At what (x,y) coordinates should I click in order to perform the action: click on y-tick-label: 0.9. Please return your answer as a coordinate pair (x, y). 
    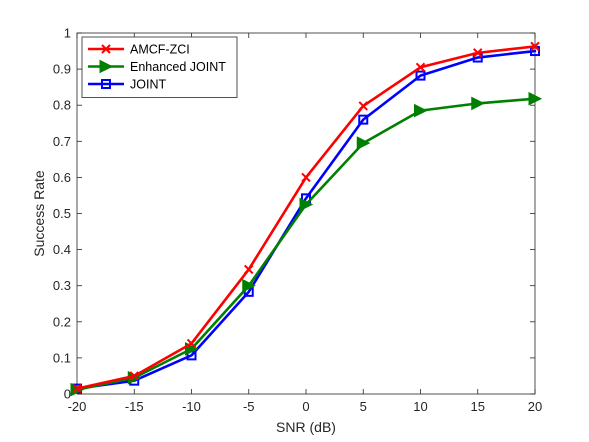
    Looking at the image, I should click on (62, 69).